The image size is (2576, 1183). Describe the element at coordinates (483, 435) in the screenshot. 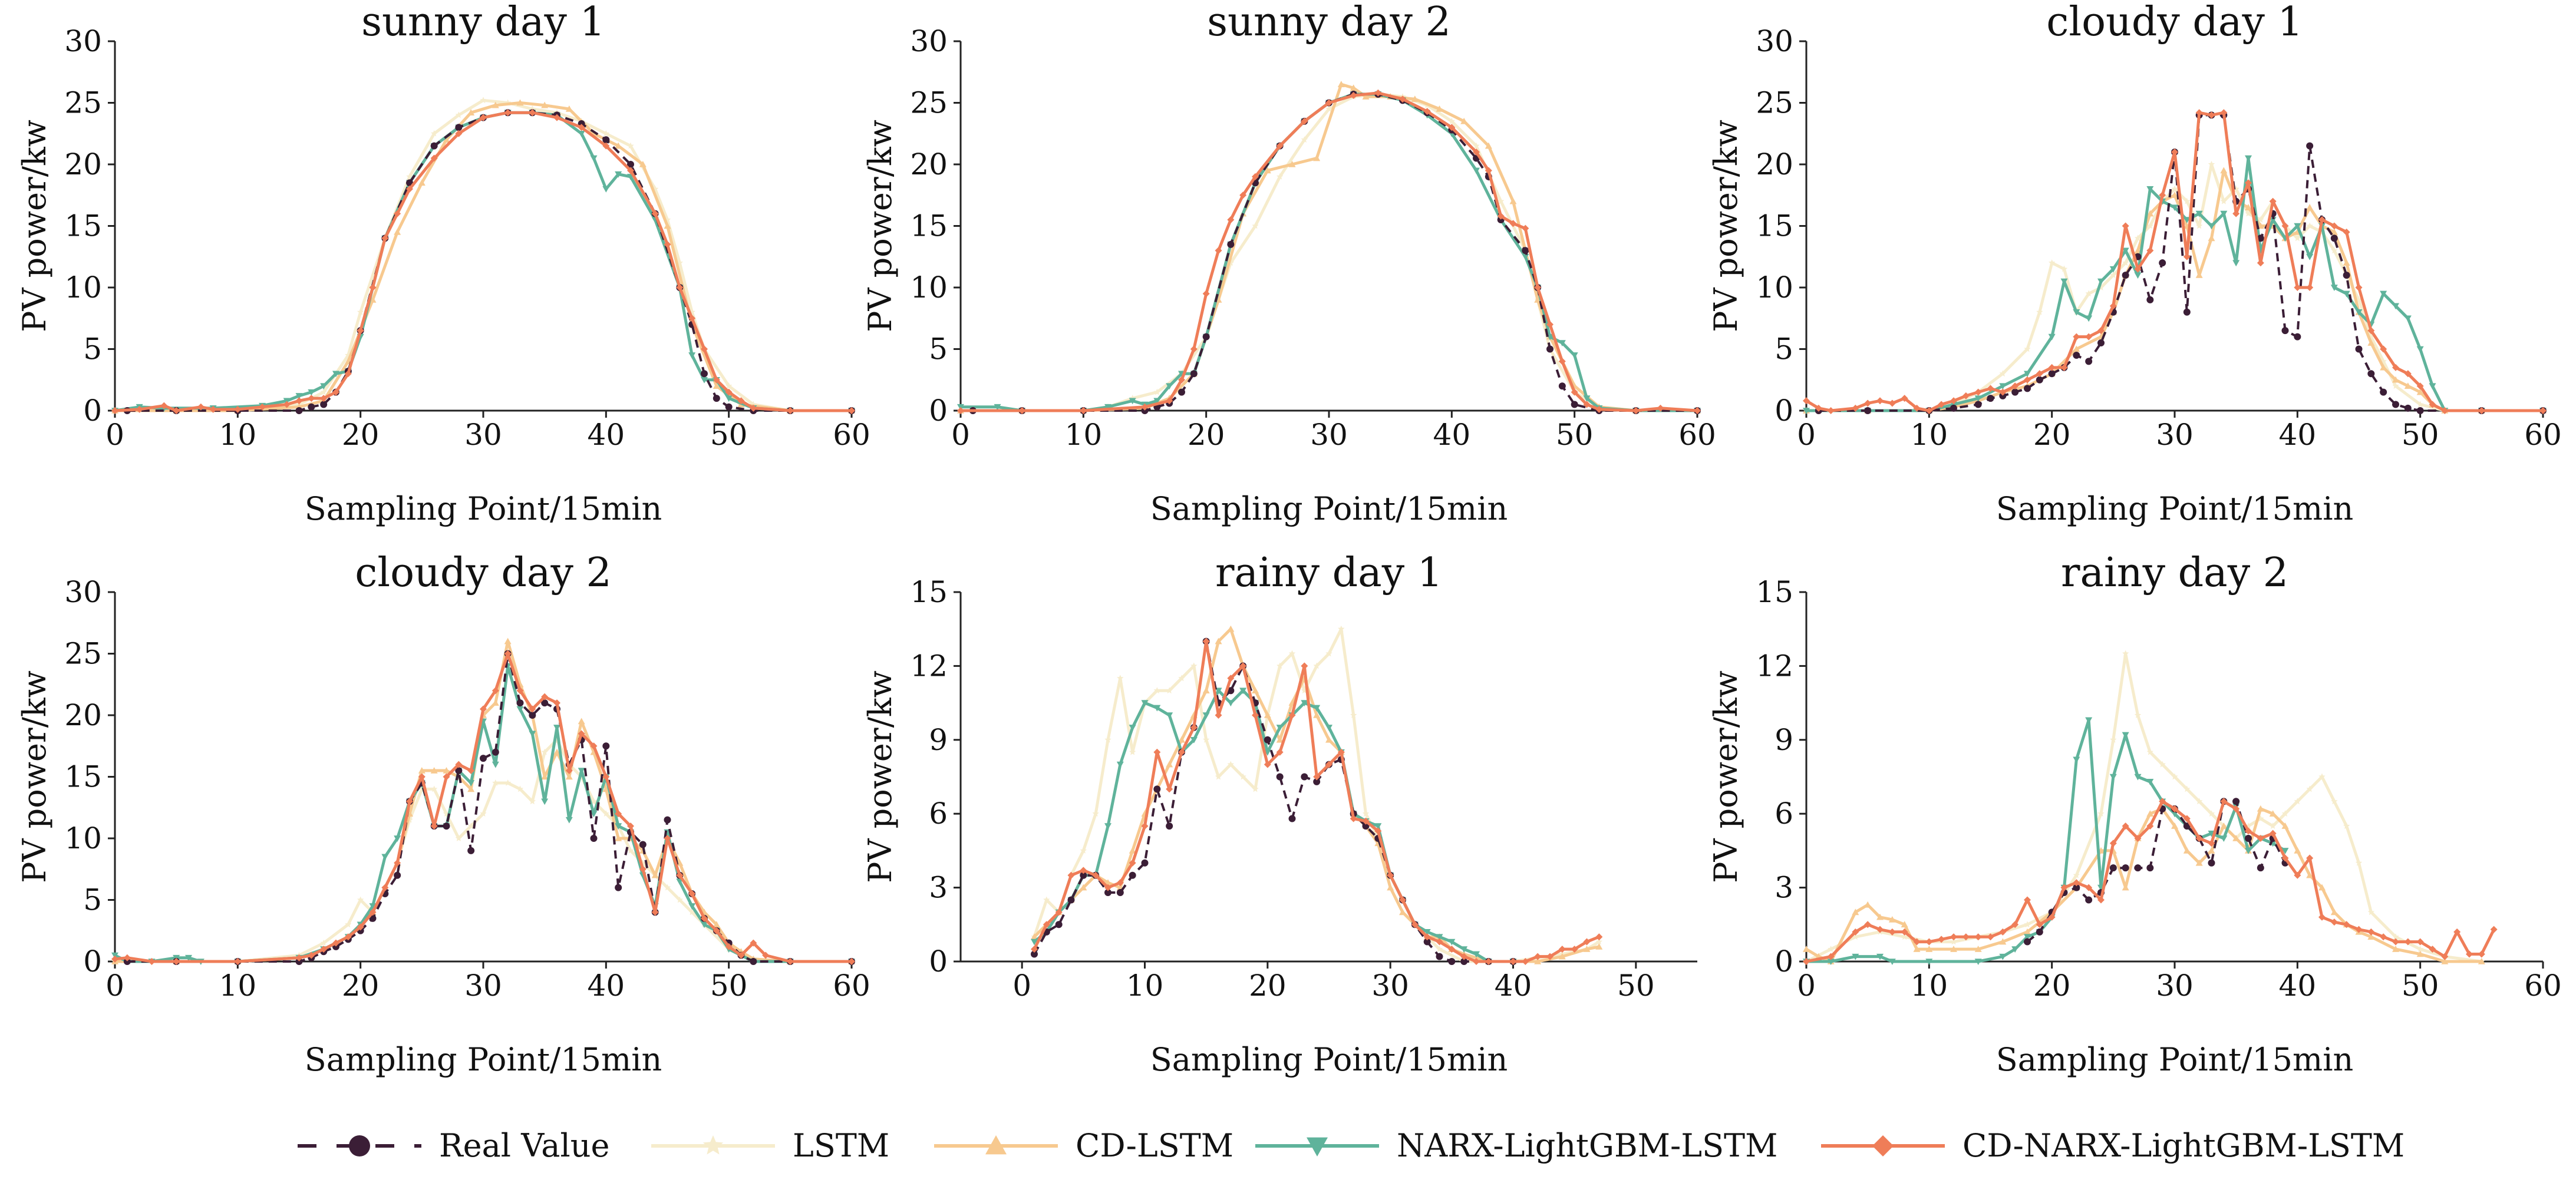

I see `x-tick-label: 30` at that location.